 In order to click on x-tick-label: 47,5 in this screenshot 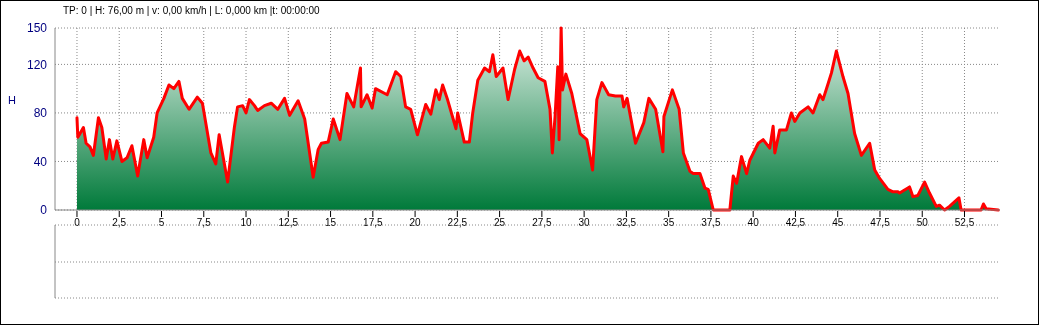, I will do `click(880, 223)`.